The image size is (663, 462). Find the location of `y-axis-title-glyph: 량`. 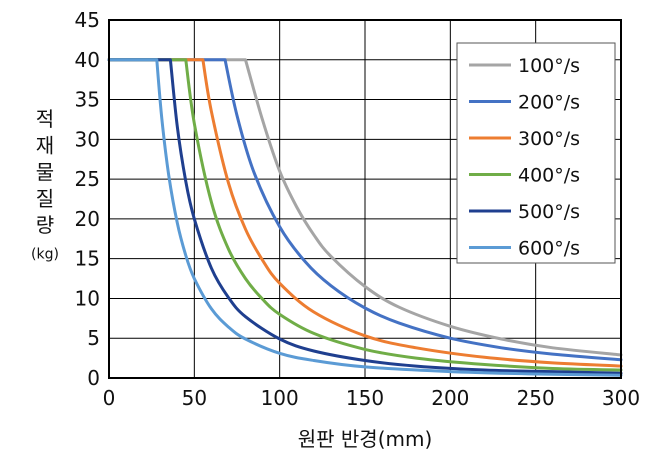

y-axis-title-glyph: 량 is located at coordinates (45, 225).